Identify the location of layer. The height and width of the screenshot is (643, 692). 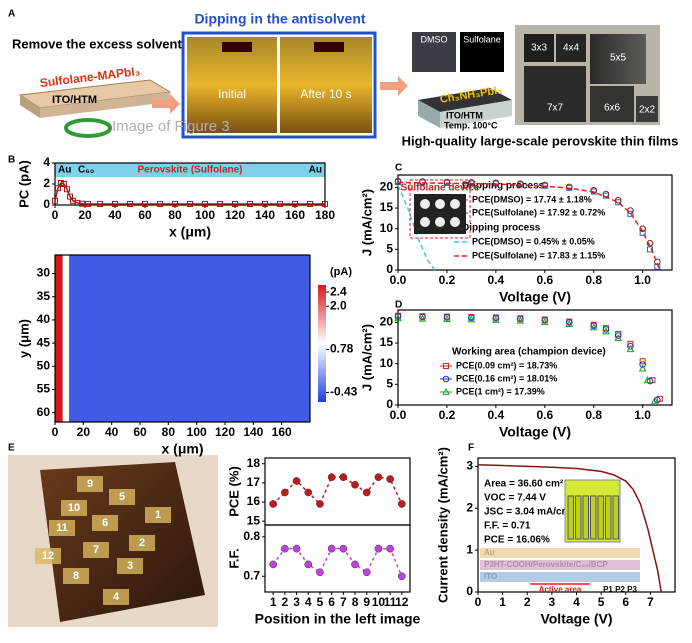
(560, 553).